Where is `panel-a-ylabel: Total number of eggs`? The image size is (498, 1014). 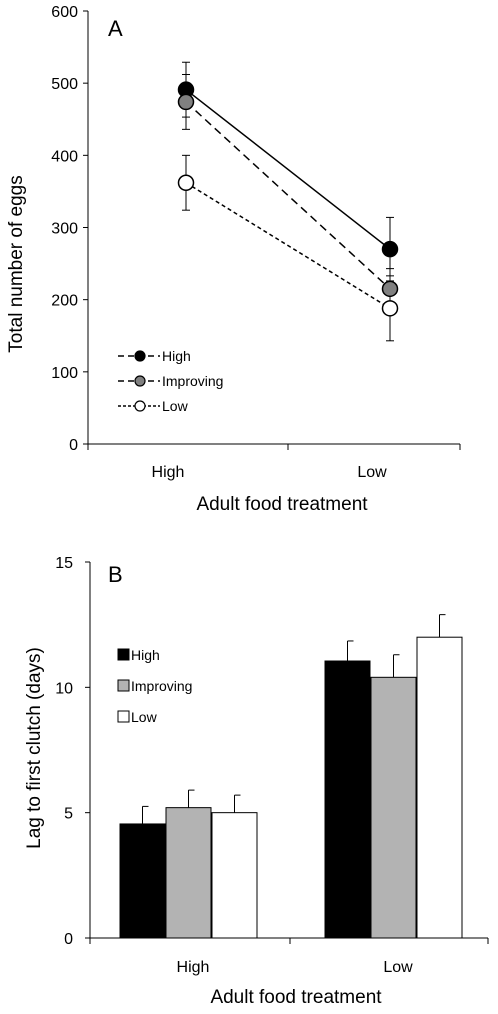
panel-a-ylabel: Total number of eggs is located at coordinates (16, 263).